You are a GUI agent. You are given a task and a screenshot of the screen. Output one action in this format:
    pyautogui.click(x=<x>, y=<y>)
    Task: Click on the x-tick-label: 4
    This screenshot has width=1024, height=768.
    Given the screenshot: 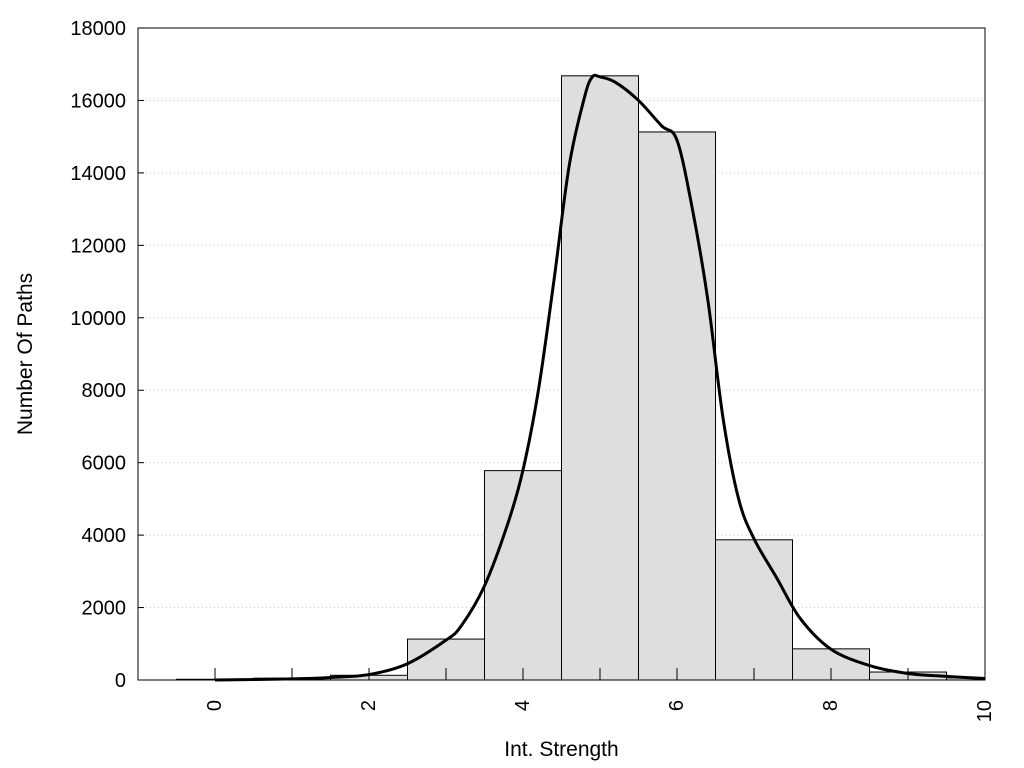 What is the action you would take?
    pyautogui.click(x=523, y=705)
    